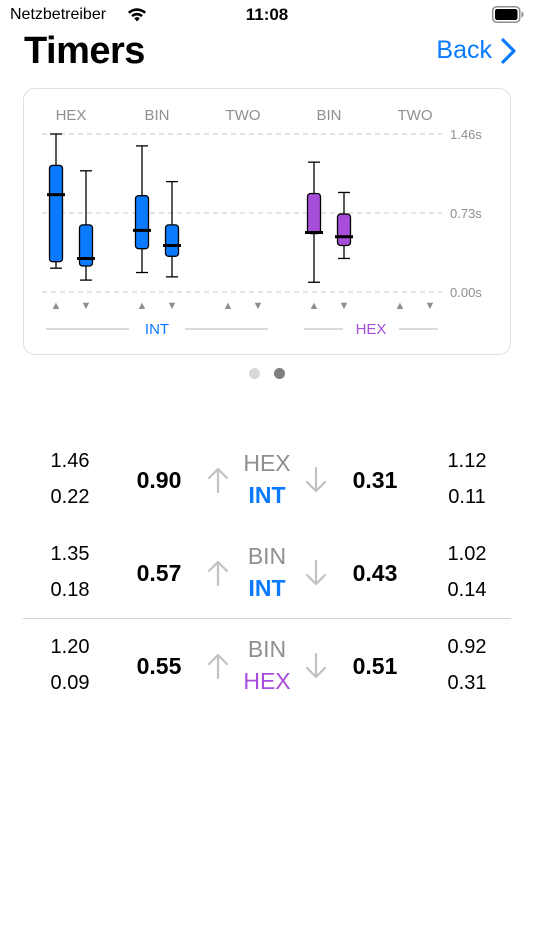  I want to click on back-button: Back, so click(477, 50).